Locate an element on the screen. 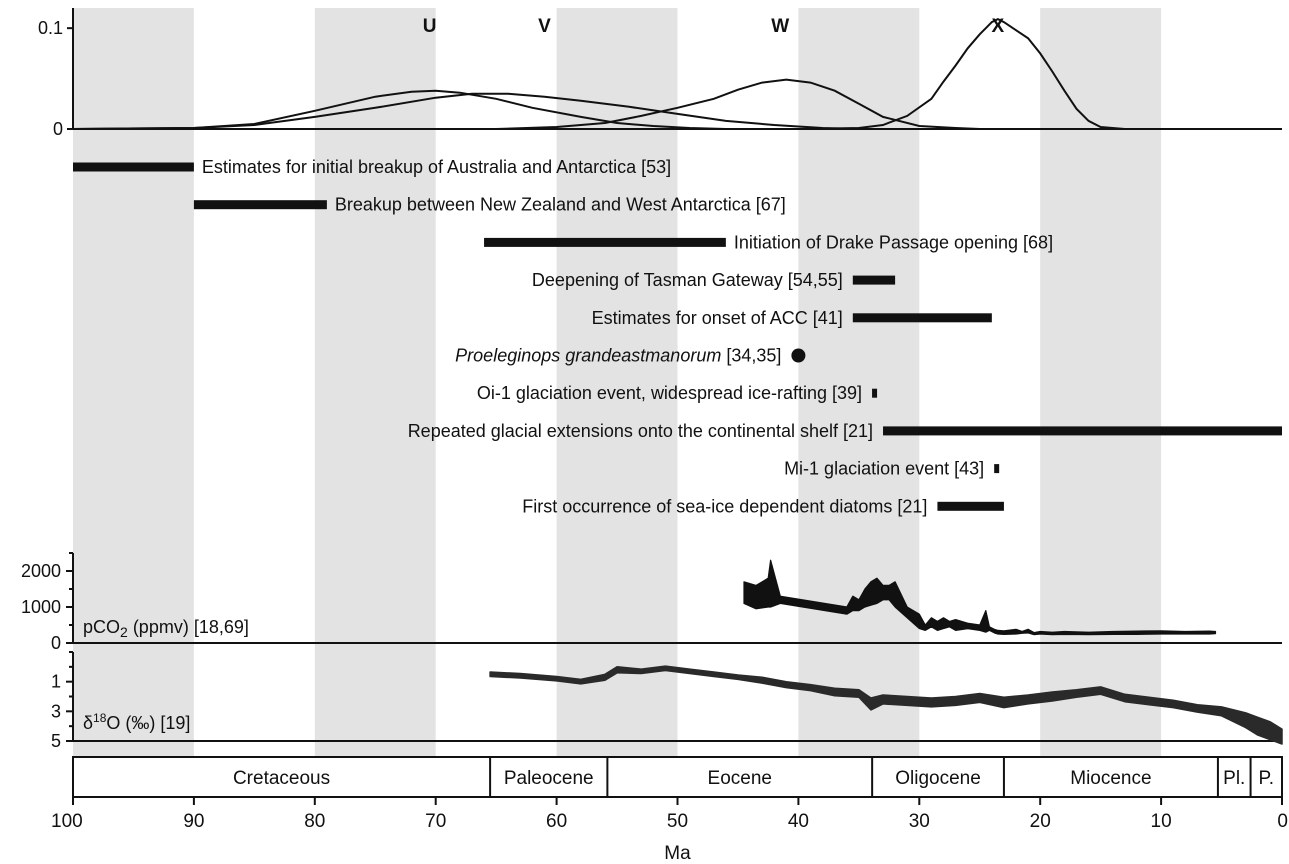 This screenshot has width=1289, height=864. event-label-text: Proeleginops grandeastmanorum is located at coordinates (588, 356).